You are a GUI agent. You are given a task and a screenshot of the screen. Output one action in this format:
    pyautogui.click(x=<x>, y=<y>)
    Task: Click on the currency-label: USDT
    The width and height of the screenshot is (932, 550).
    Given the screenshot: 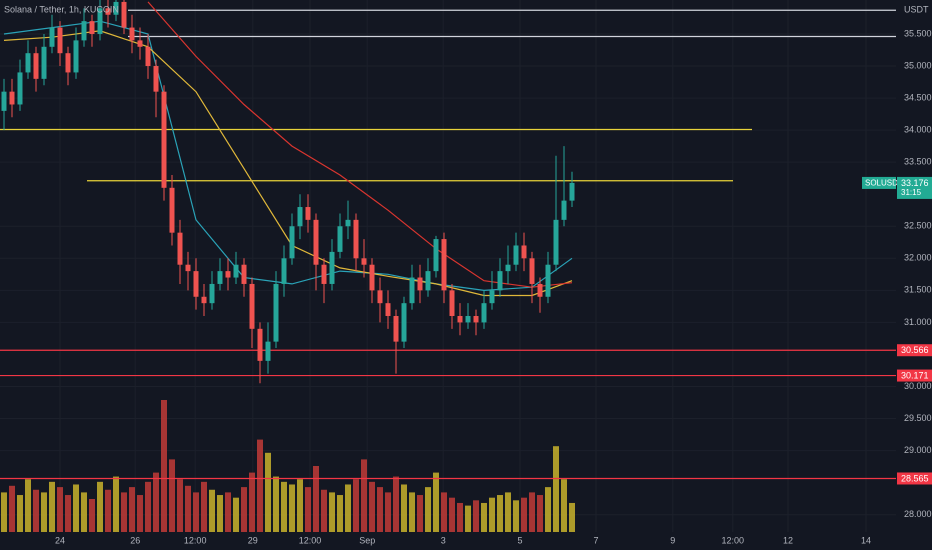 What is the action you would take?
    pyautogui.click(x=916, y=9)
    